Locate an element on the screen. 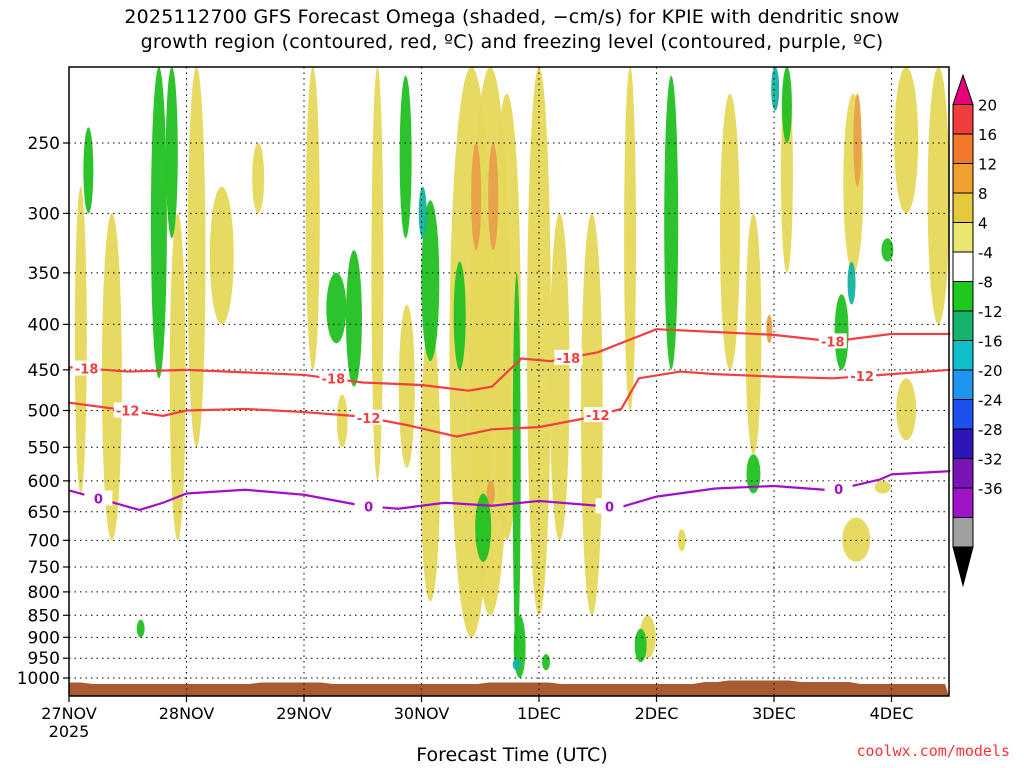 The height and width of the screenshot is (768, 1024). colorbar-label--28: -28 is located at coordinates (990, 430).